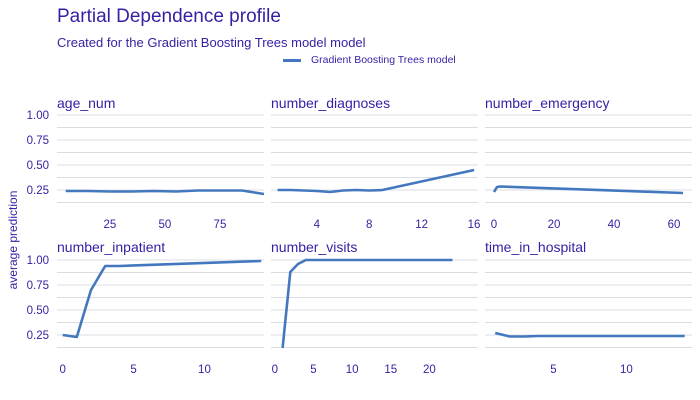 The height and width of the screenshot is (400, 700). I want to click on x-tick-label: 40, so click(614, 225).